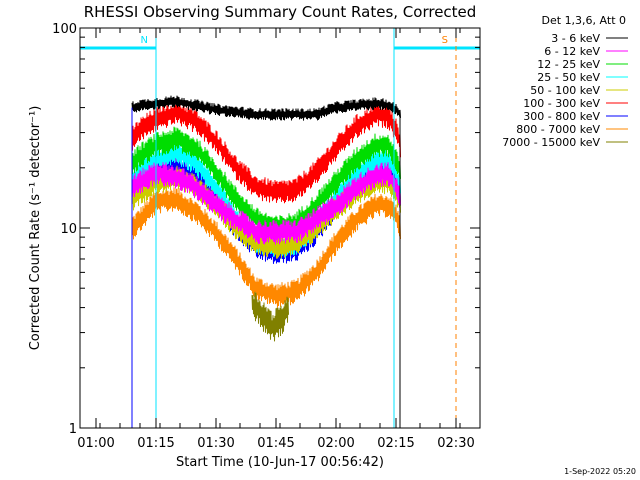 This screenshot has width=640, height=480. I want to click on legend-label: 3 - 6 keV, so click(575, 38).